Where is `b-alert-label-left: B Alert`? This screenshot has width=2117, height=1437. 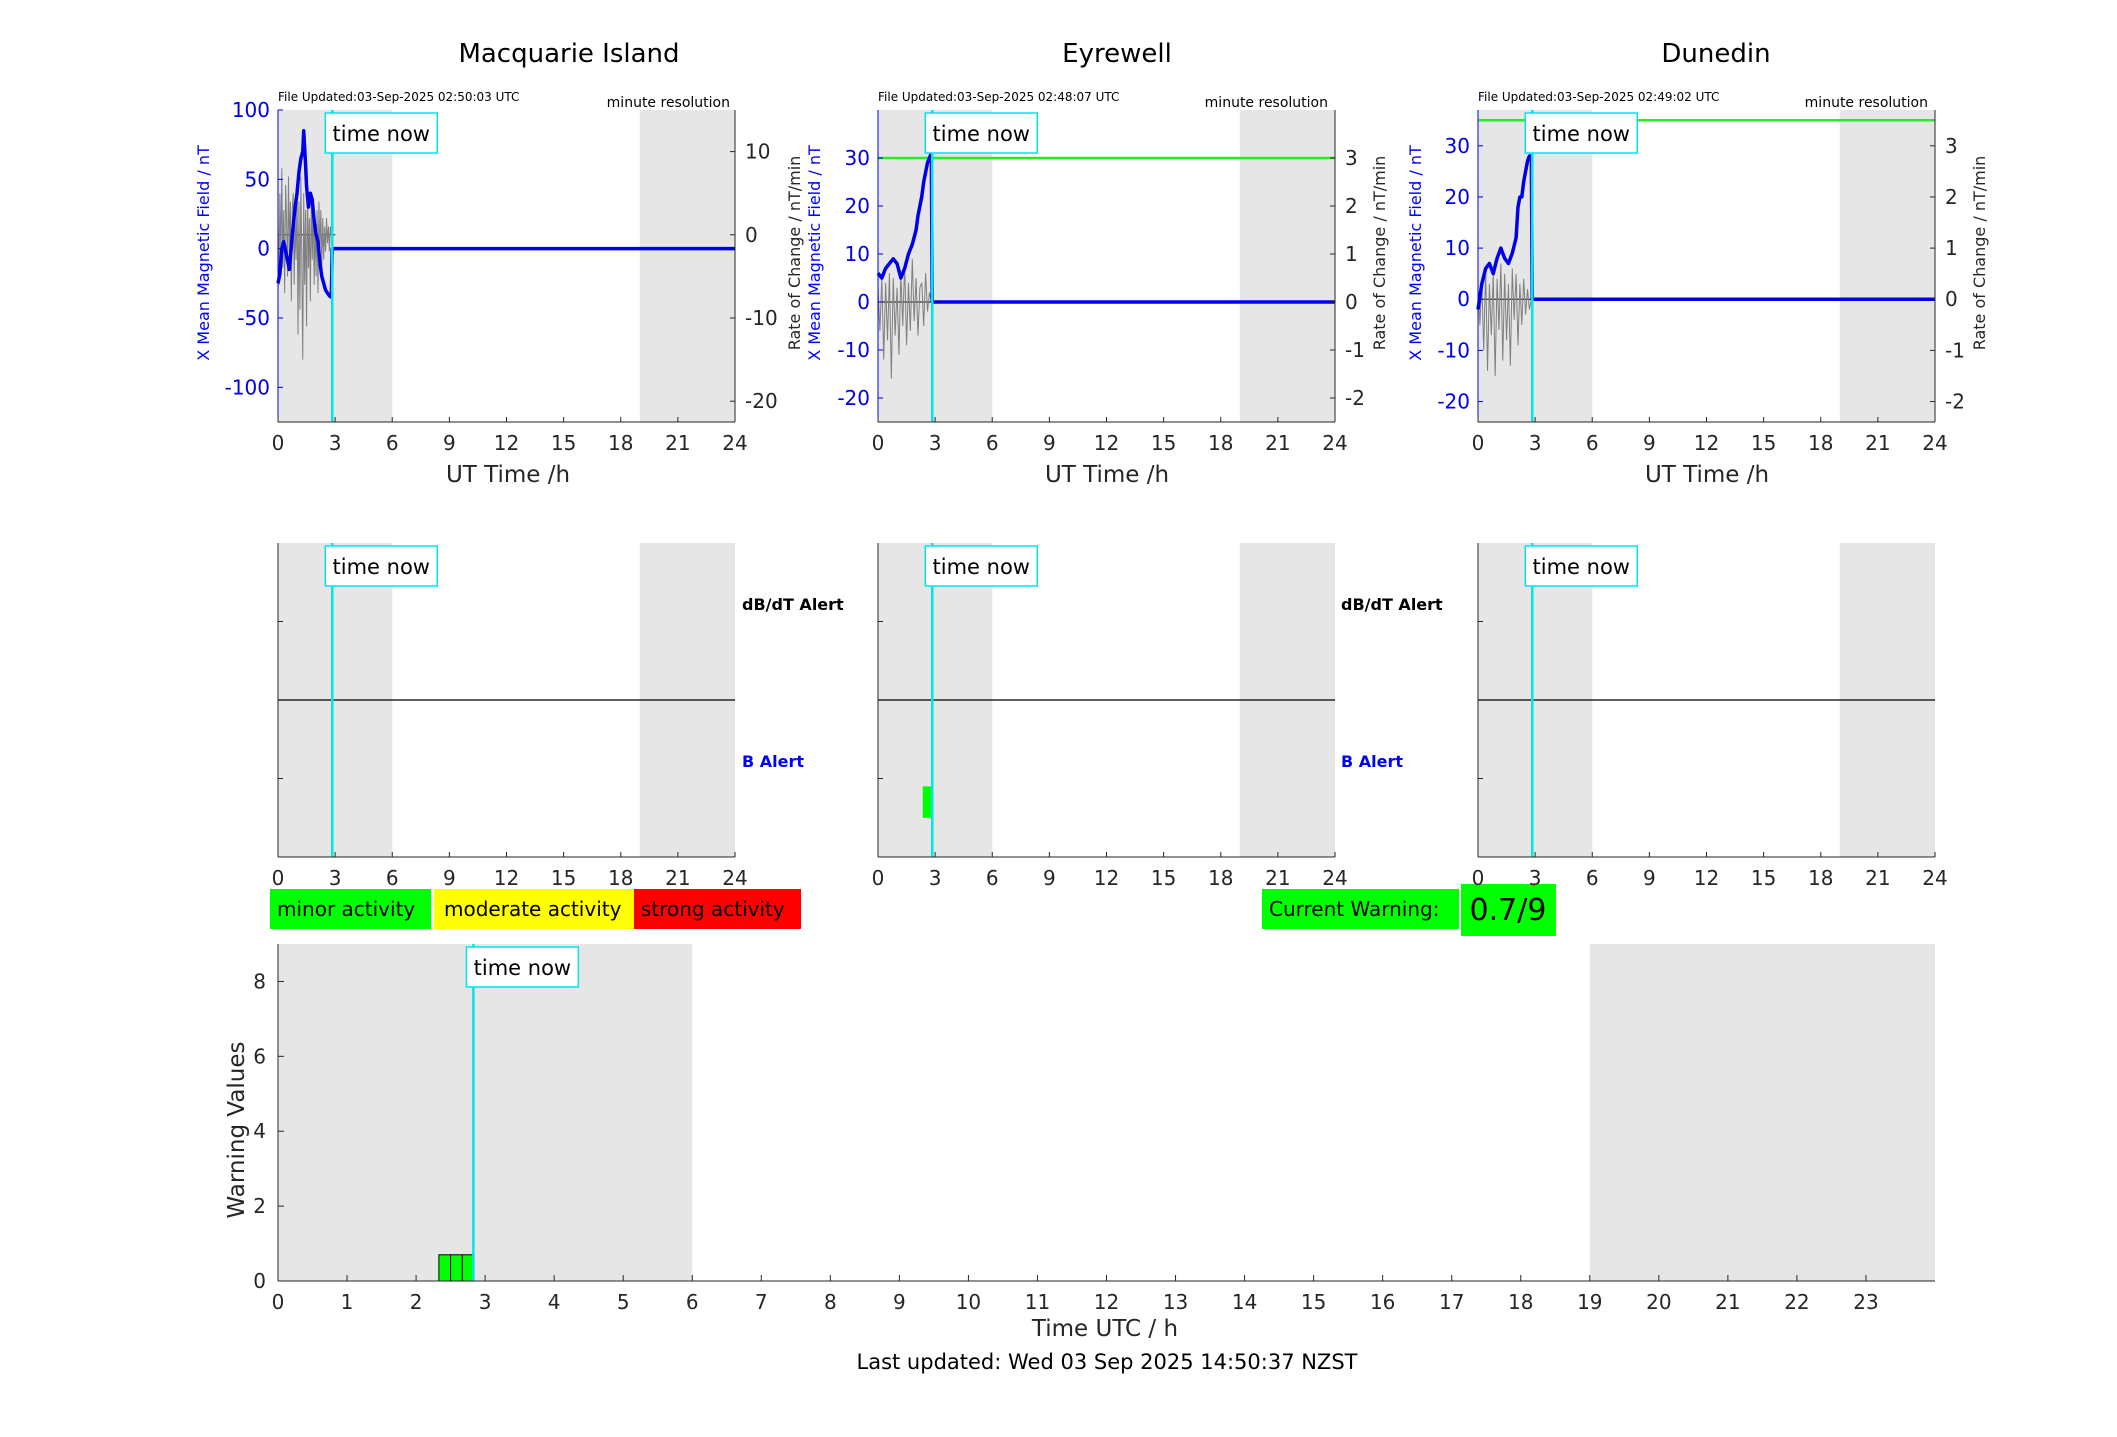 b-alert-label-left: B Alert is located at coordinates (773, 761).